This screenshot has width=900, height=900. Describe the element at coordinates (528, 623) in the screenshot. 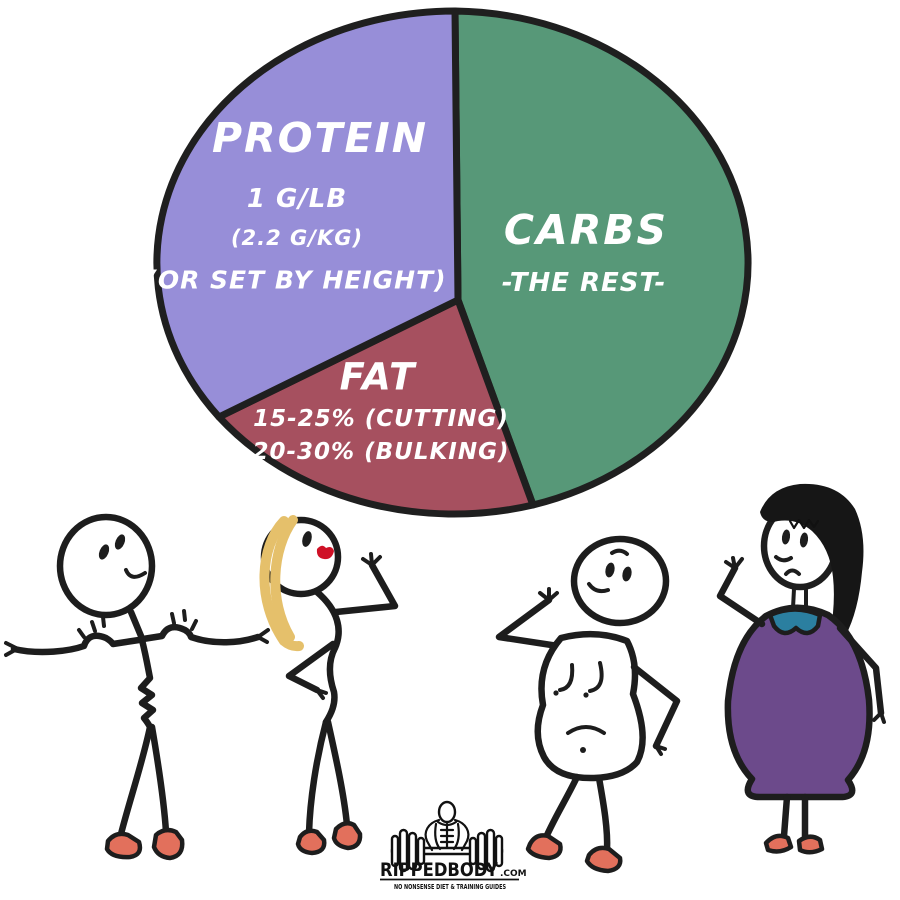

I see `skinnyfat-man-scratch-arm` at that location.